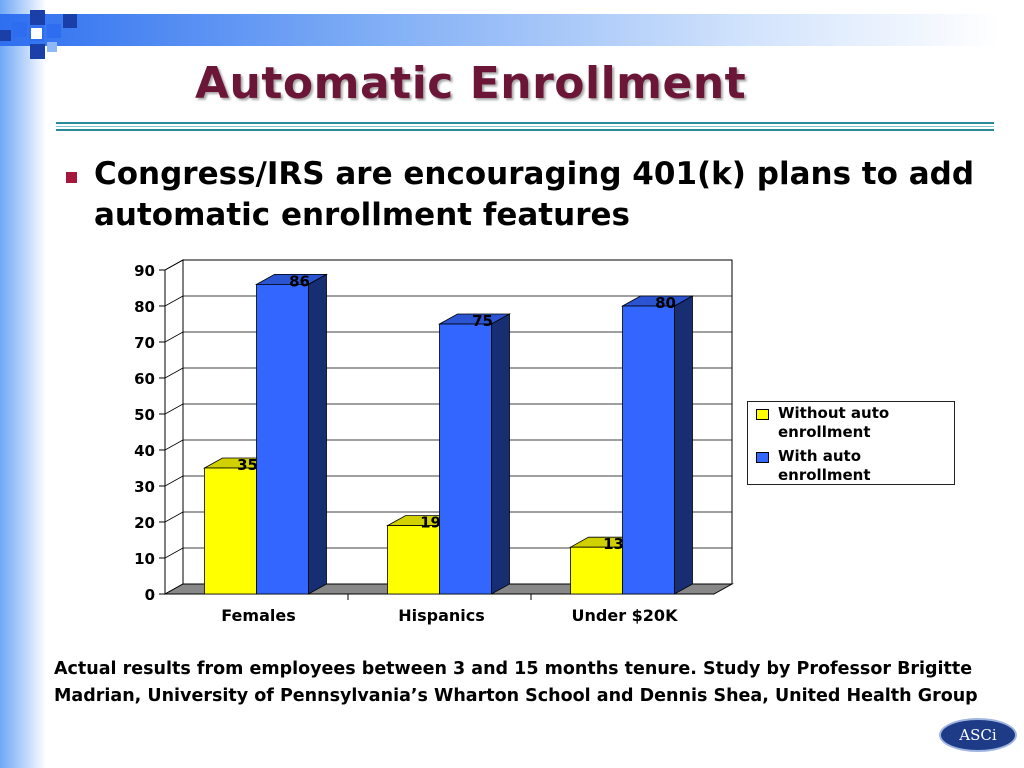  I want to click on data-label: 19, so click(430, 523).